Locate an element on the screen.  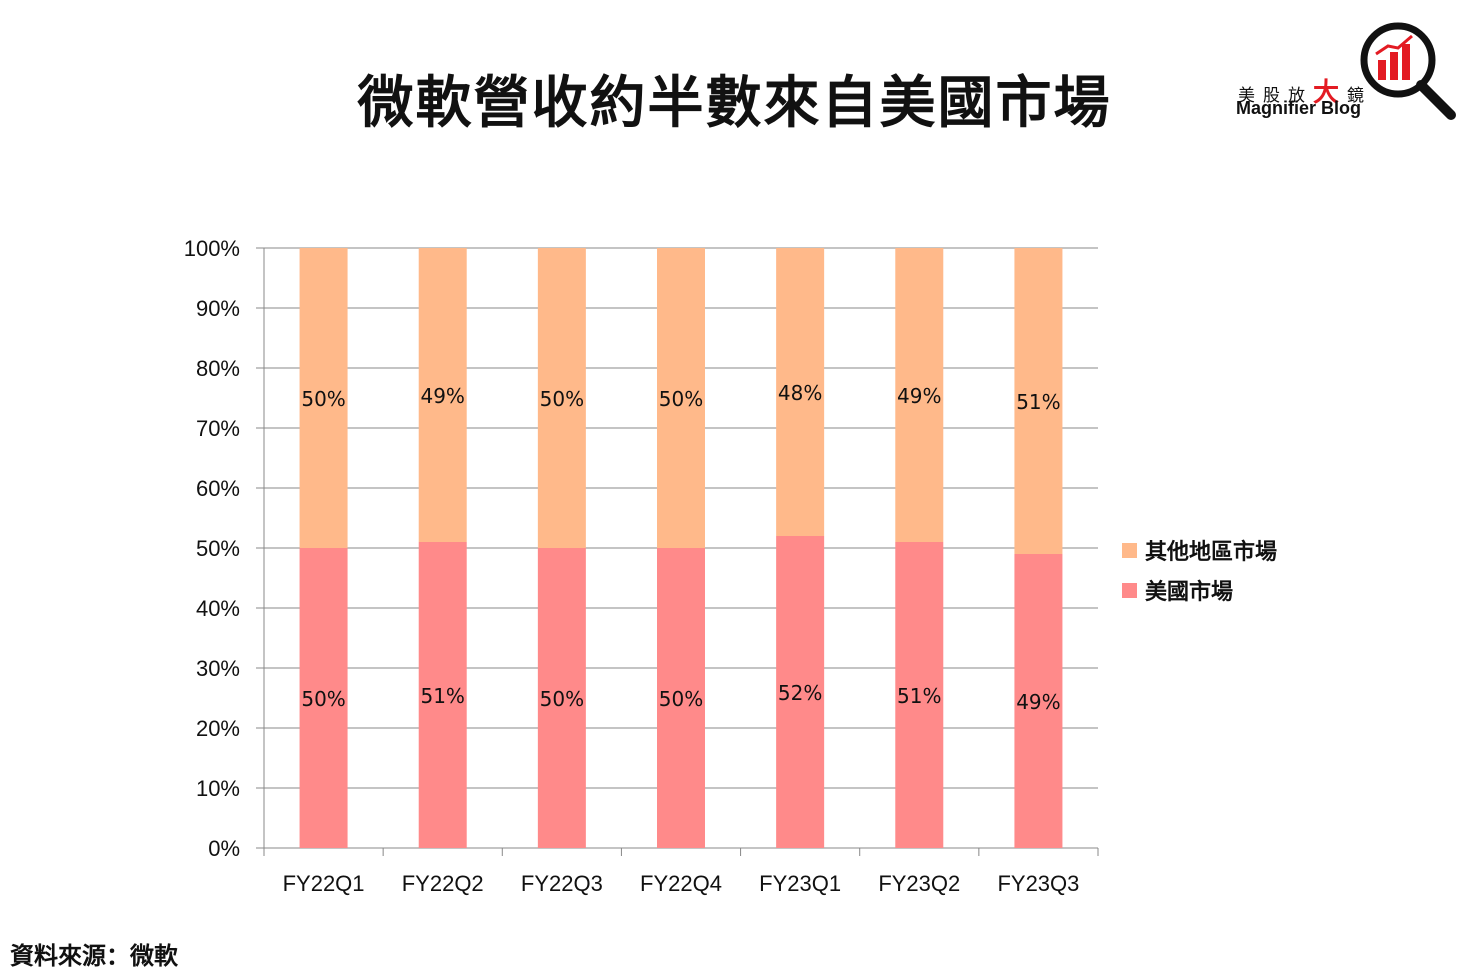
logo: 美股放大鏡 Magnifier Blog is located at coordinates (1345, 75).